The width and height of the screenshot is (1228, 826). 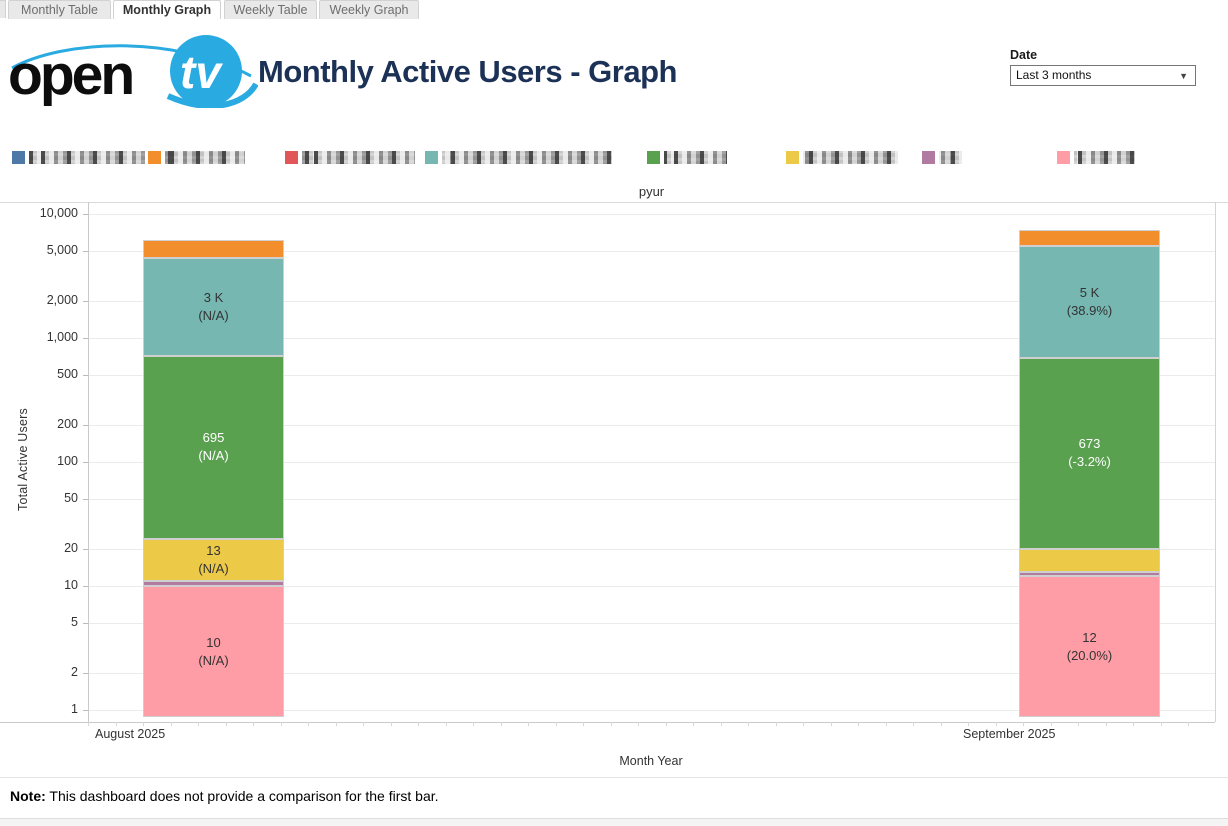 What do you see at coordinates (71, 585) in the screenshot?
I see `y-tick-label: 10` at bounding box center [71, 585].